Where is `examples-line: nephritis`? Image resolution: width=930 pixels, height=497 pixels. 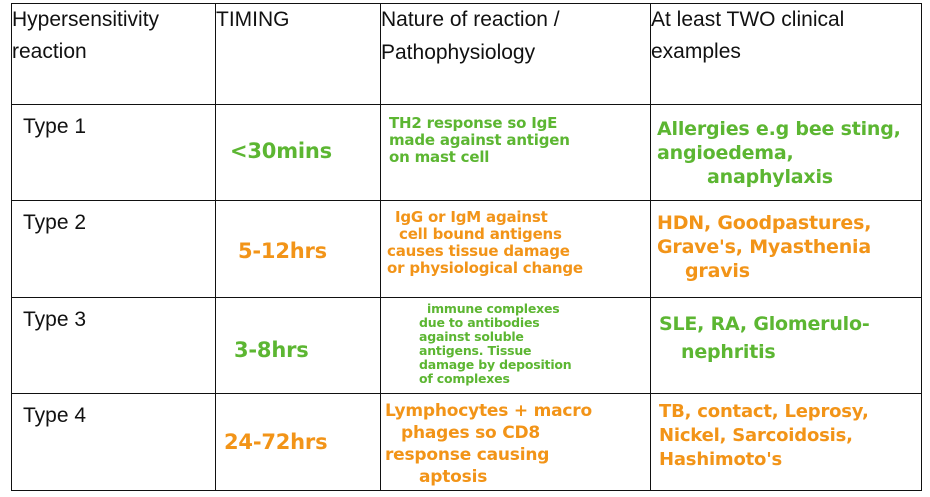 examples-line: nephritis is located at coordinates (728, 351).